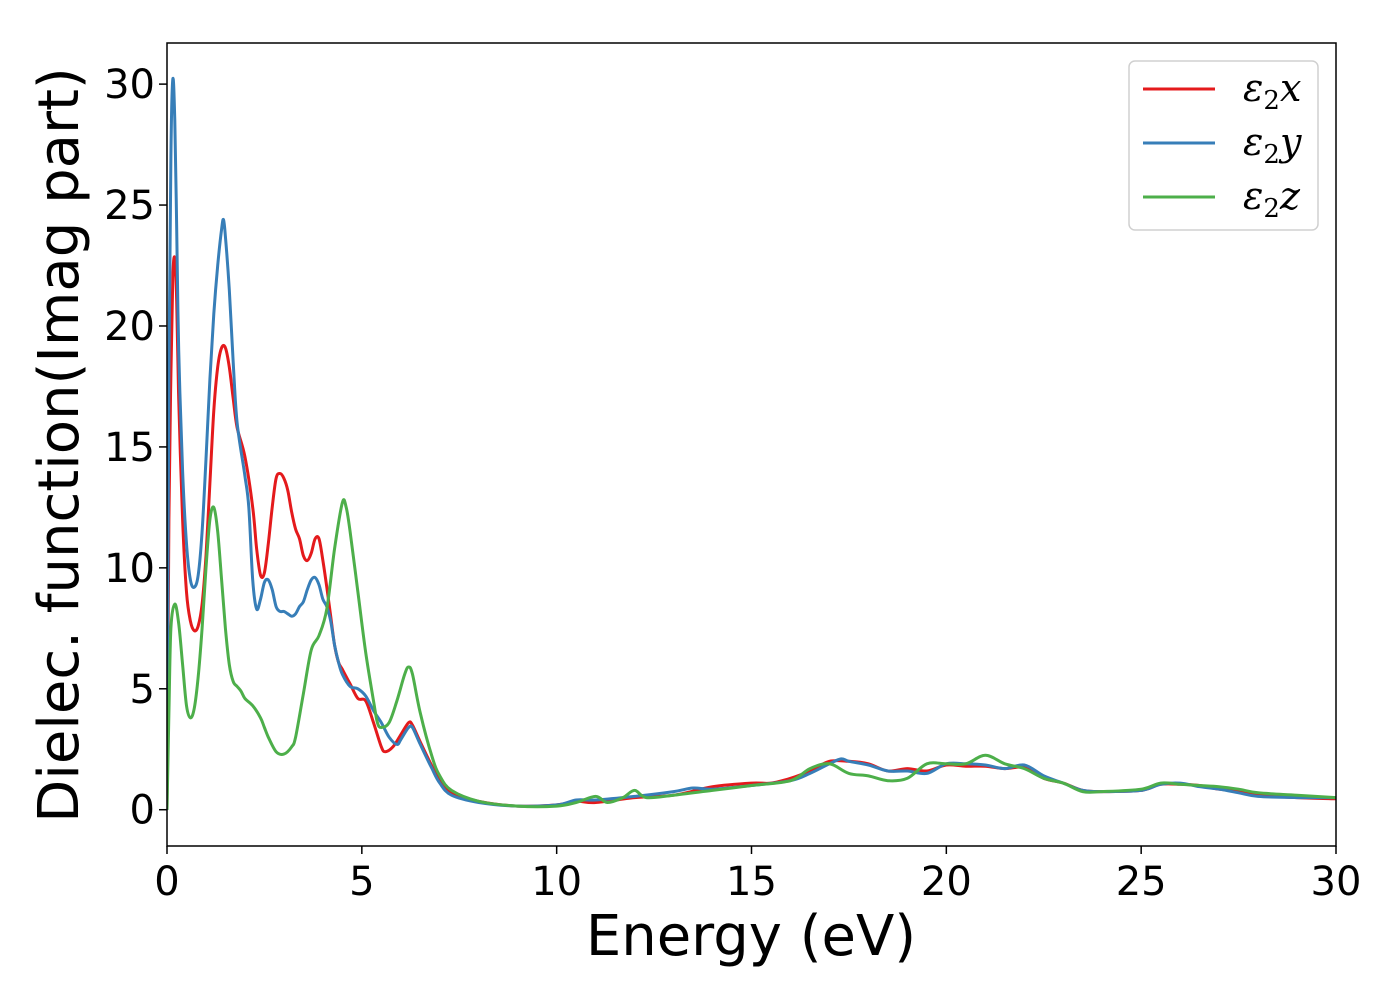 The image size is (1400, 1000). I want to click on x-axis-ticks: 0 5 10 15 20 25 30, so click(757, 875).